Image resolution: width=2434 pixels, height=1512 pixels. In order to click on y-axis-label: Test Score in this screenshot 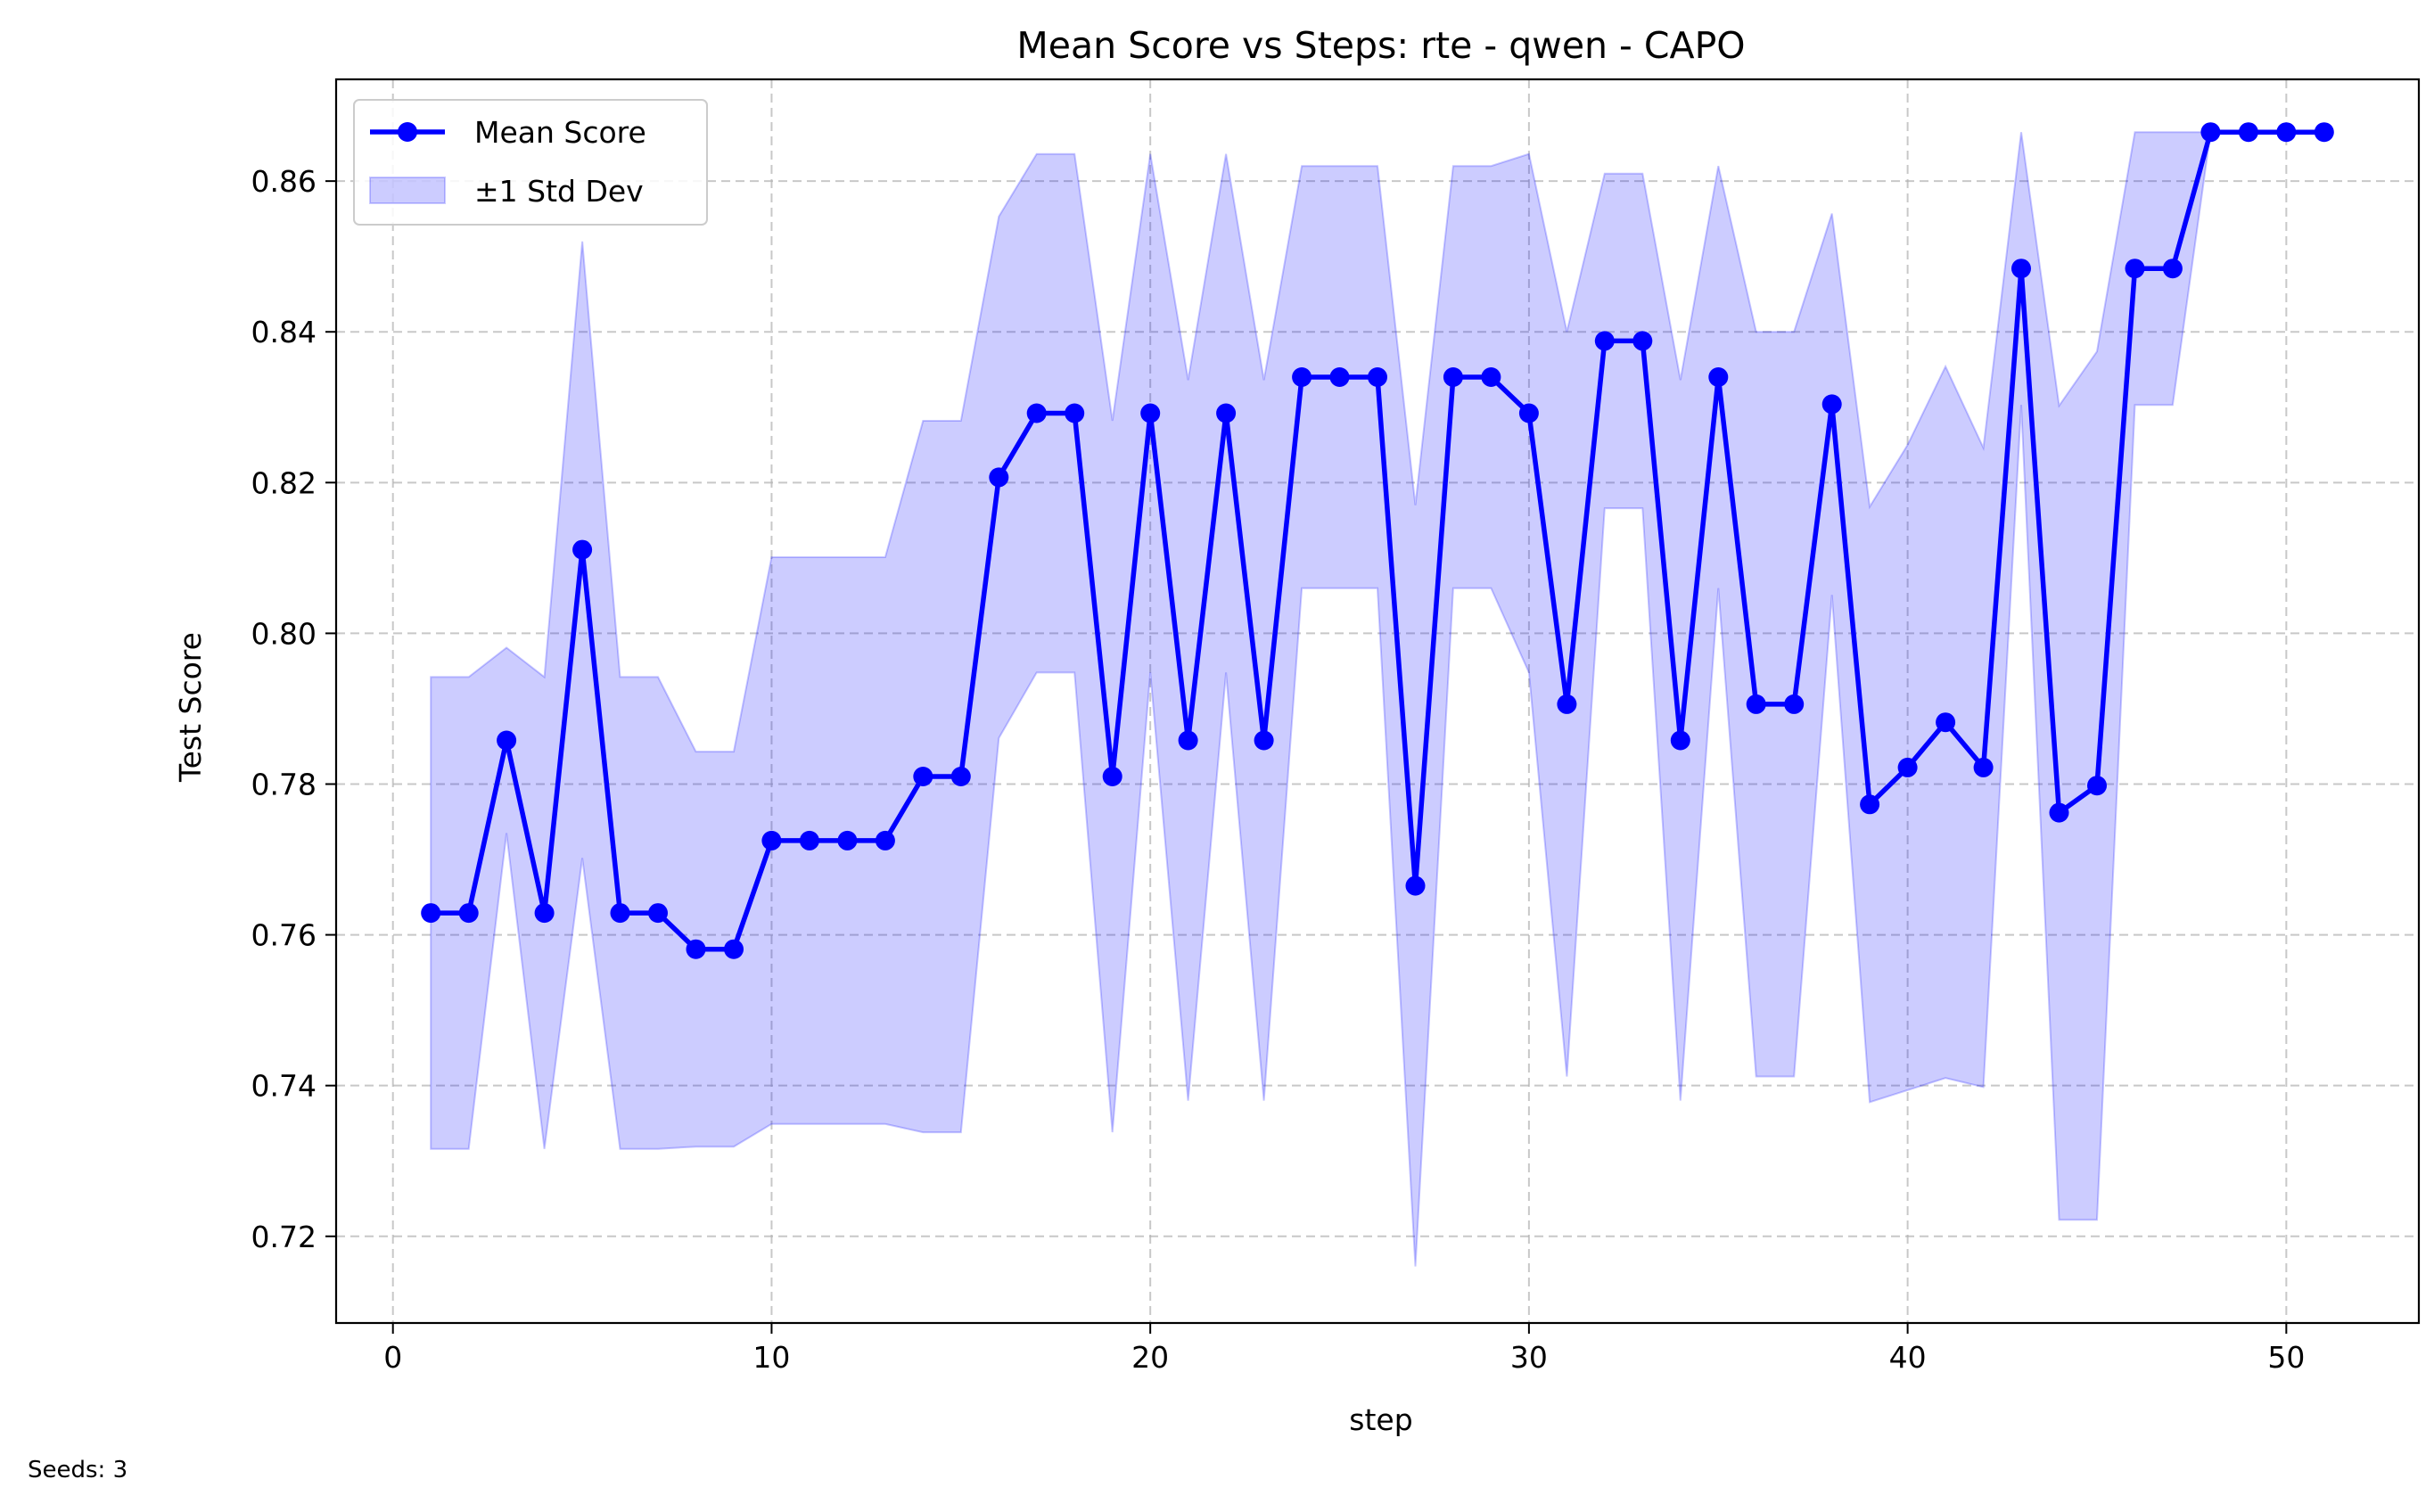, I will do `click(191, 707)`.